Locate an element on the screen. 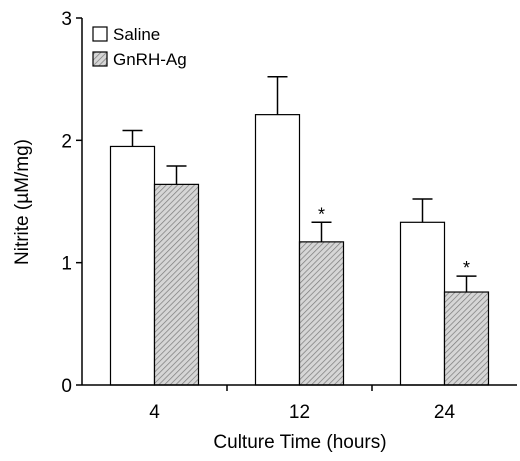 This screenshot has width=520, height=461. legend-label-saline: Saline is located at coordinates (136, 34).